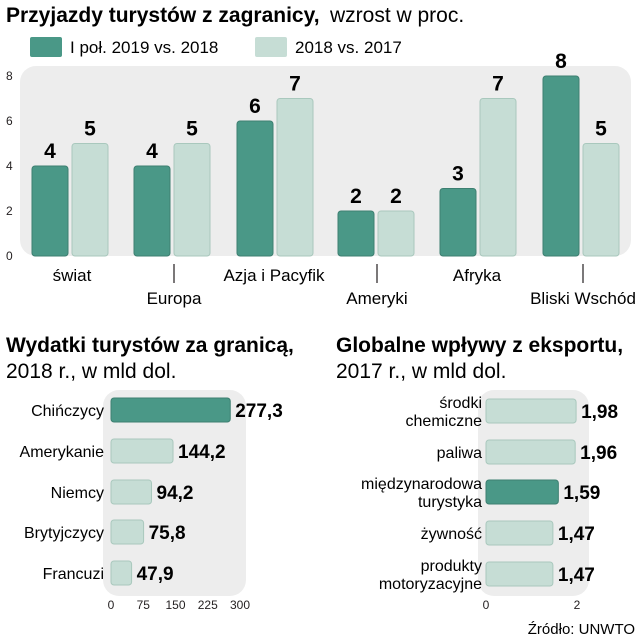  Describe the element at coordinates (421, 371) in the screenshot. I see `exports-subtitle: 2017 r., w mld dol.` at that location.